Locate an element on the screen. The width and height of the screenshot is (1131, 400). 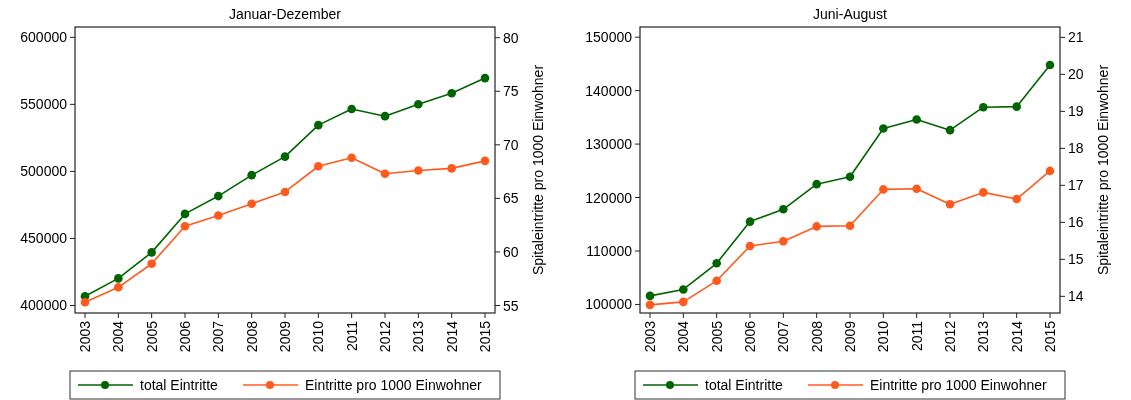
x-tick-label: 2005 is located at coordinates (151, 336).